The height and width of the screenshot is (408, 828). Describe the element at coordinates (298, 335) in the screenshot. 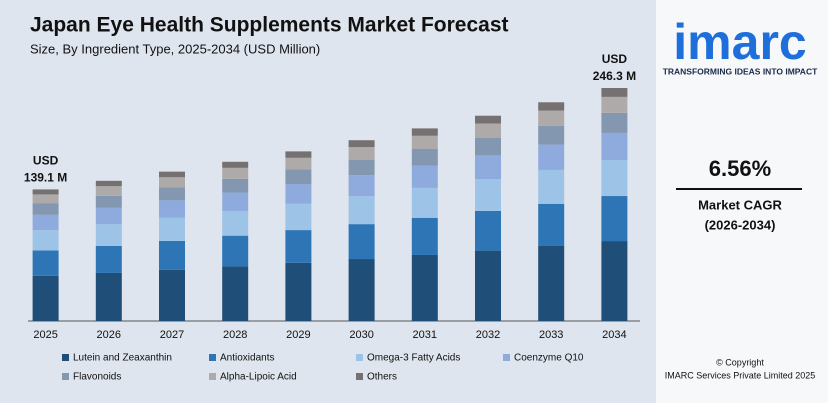

I see `x-tick-label: 2029` at that location.